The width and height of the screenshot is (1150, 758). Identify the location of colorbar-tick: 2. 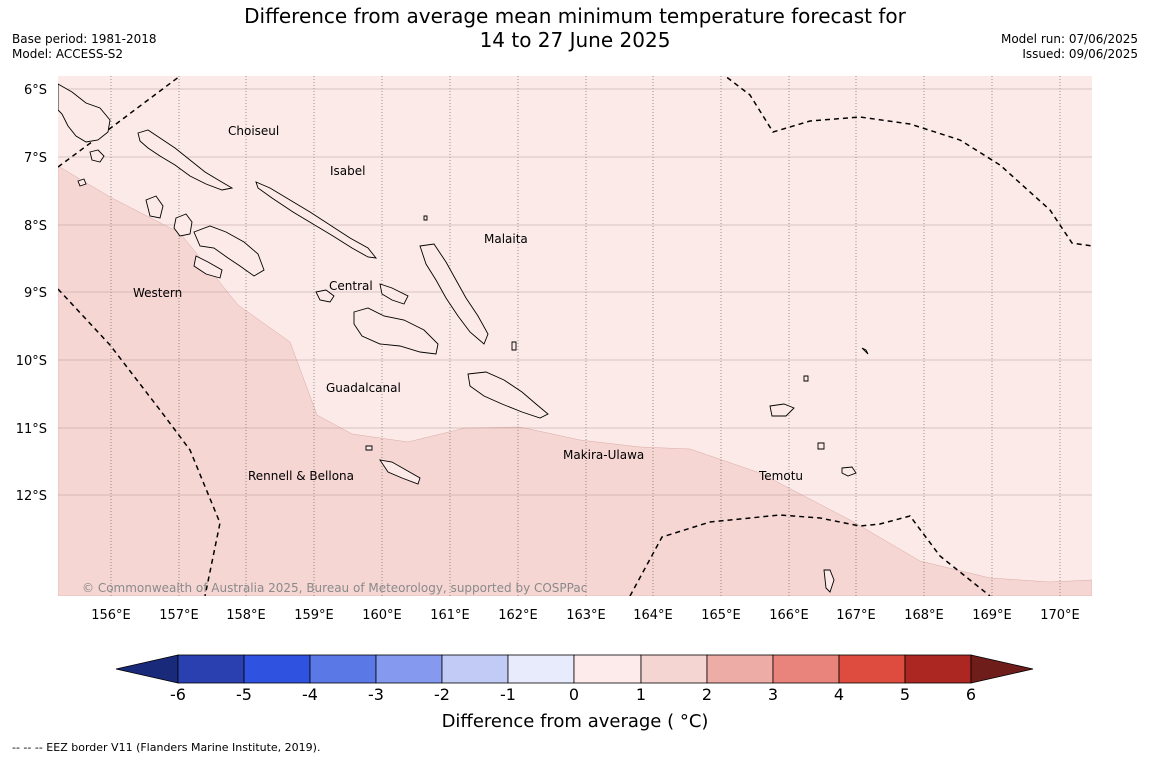
(707, 694).